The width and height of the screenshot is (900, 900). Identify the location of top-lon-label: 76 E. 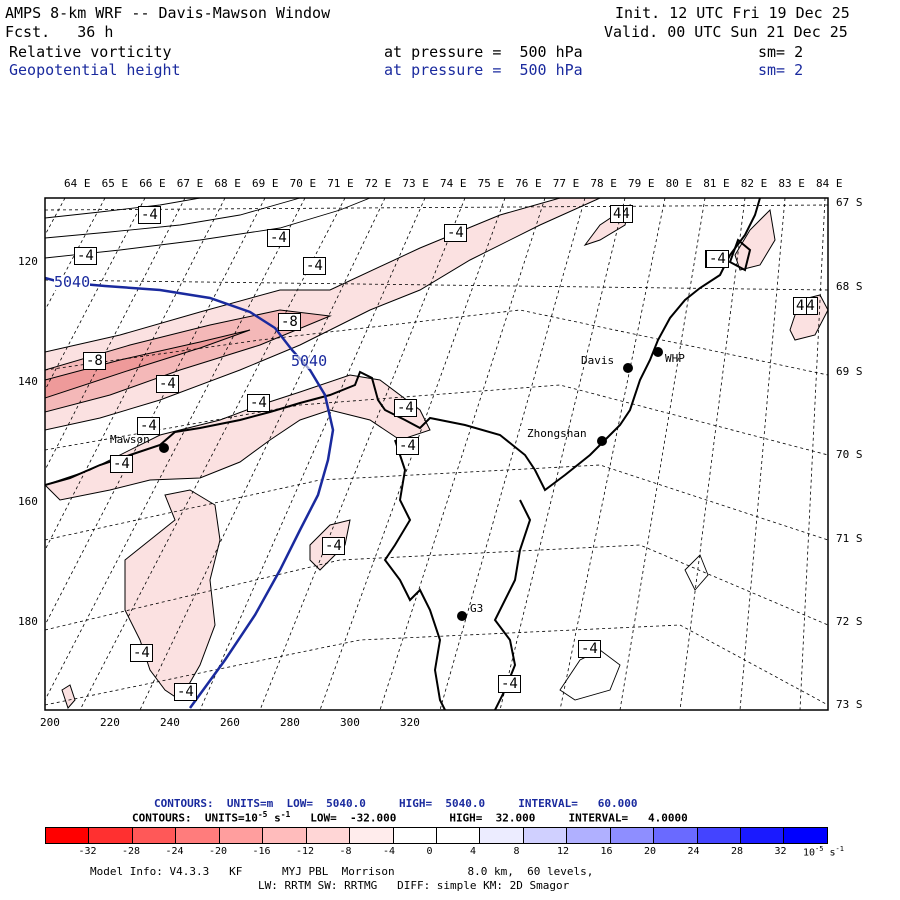
(528, 183).